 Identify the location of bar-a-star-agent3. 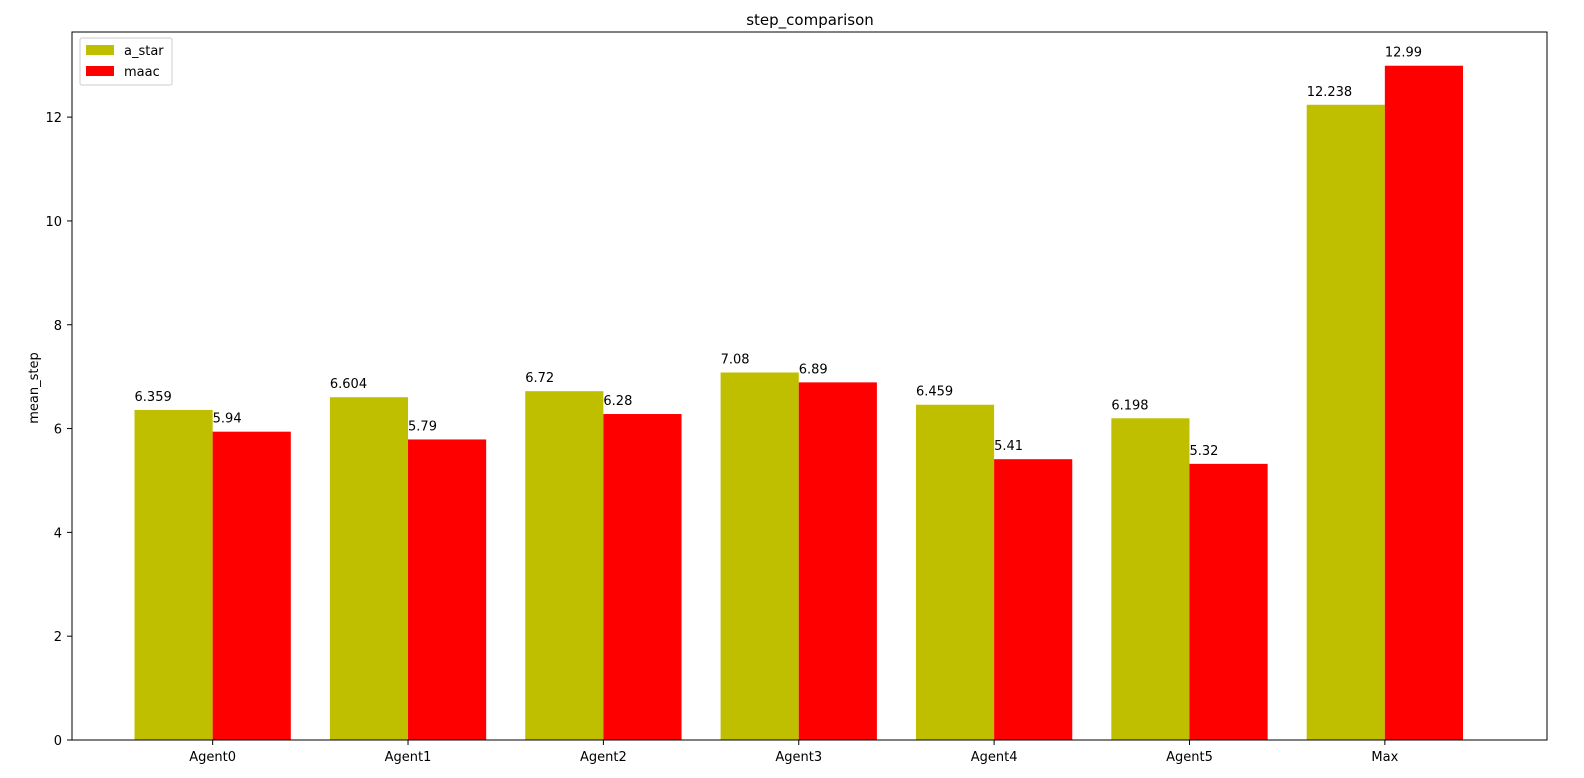
(759, 556).